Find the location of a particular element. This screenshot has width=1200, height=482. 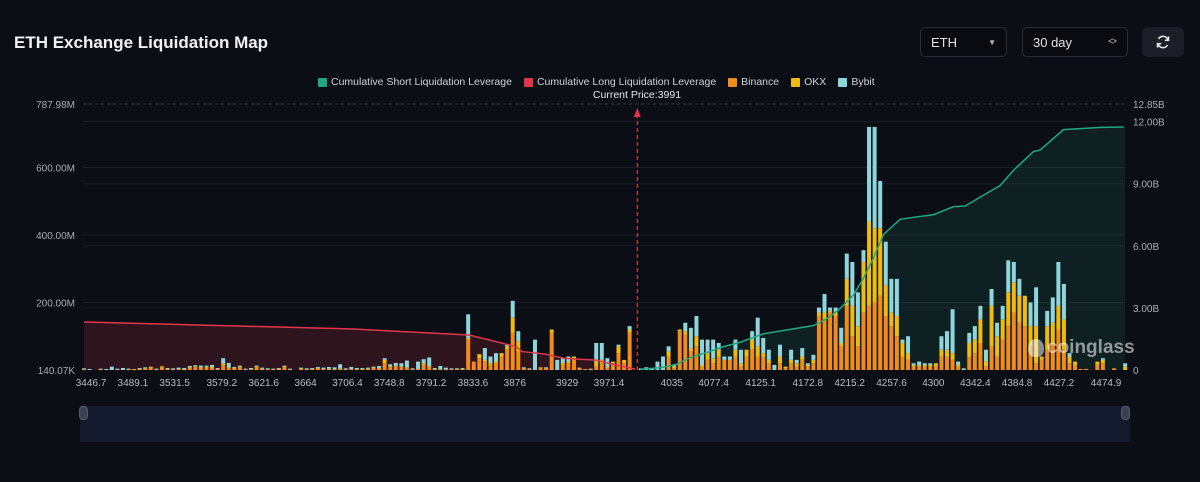

x-tick-label: 3579.2 is located at coordinates (222, 383).